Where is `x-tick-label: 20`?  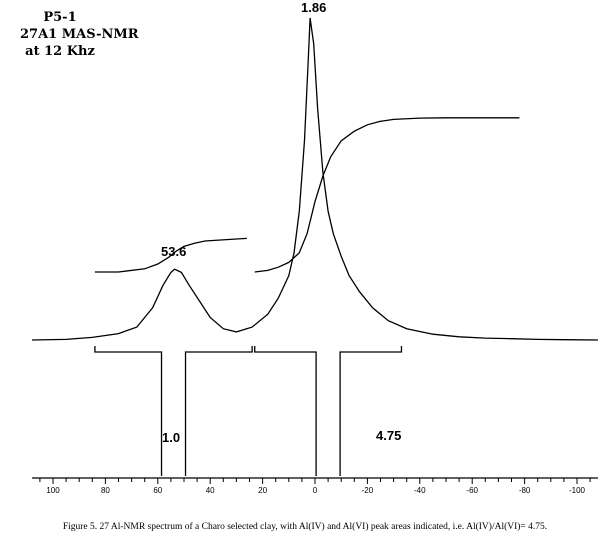 x-tick-label: 20 is located at coordinates (262, 490).